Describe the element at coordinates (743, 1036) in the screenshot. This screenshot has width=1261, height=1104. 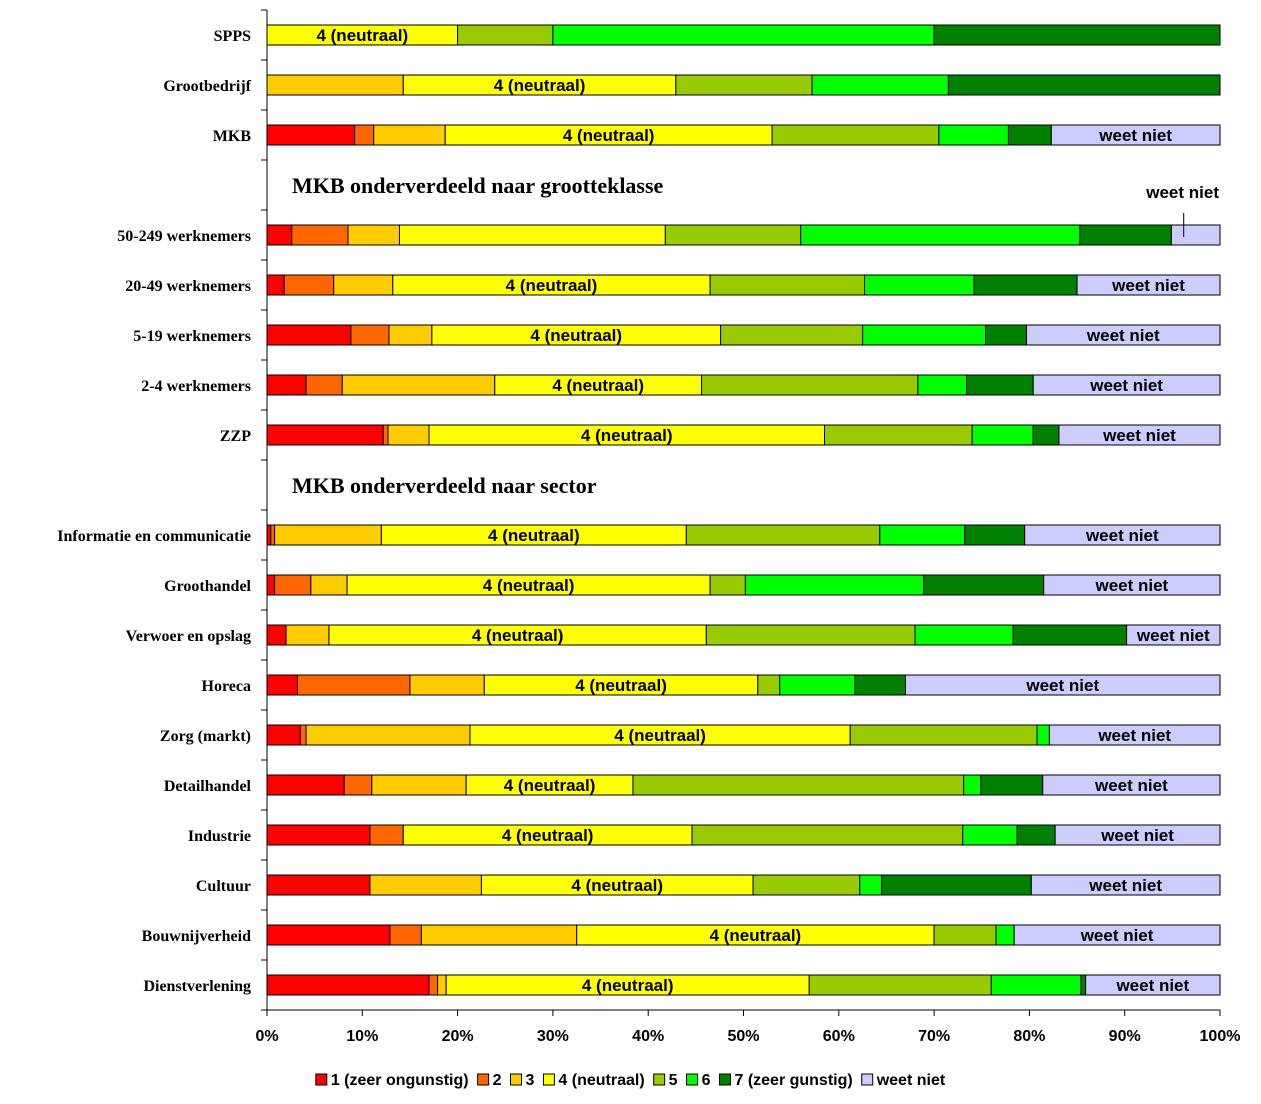
I see `x-tick-label: 50%` at that location.